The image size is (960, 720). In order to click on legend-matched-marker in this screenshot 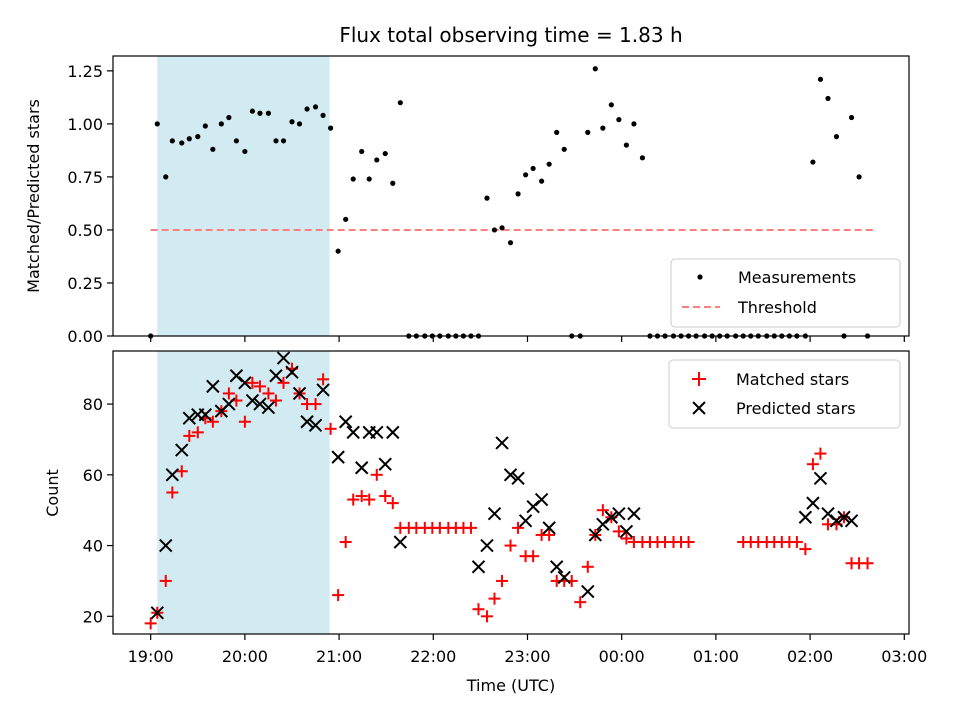, I will do `click(699, 379)`.